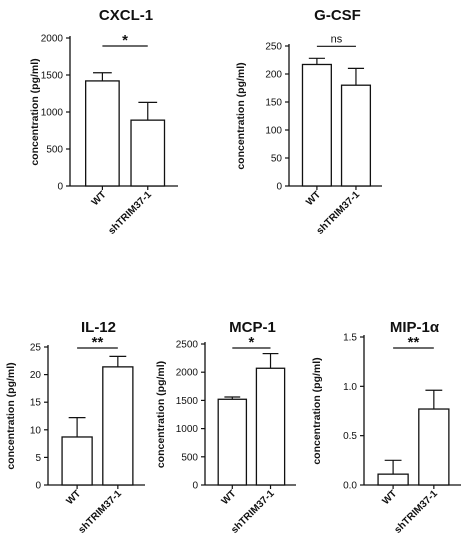 This screenshot has width=473, height=550. Describe the element at coordinates (273, 75) in the screenshot. I see `y-tick-label: 200` at that location.